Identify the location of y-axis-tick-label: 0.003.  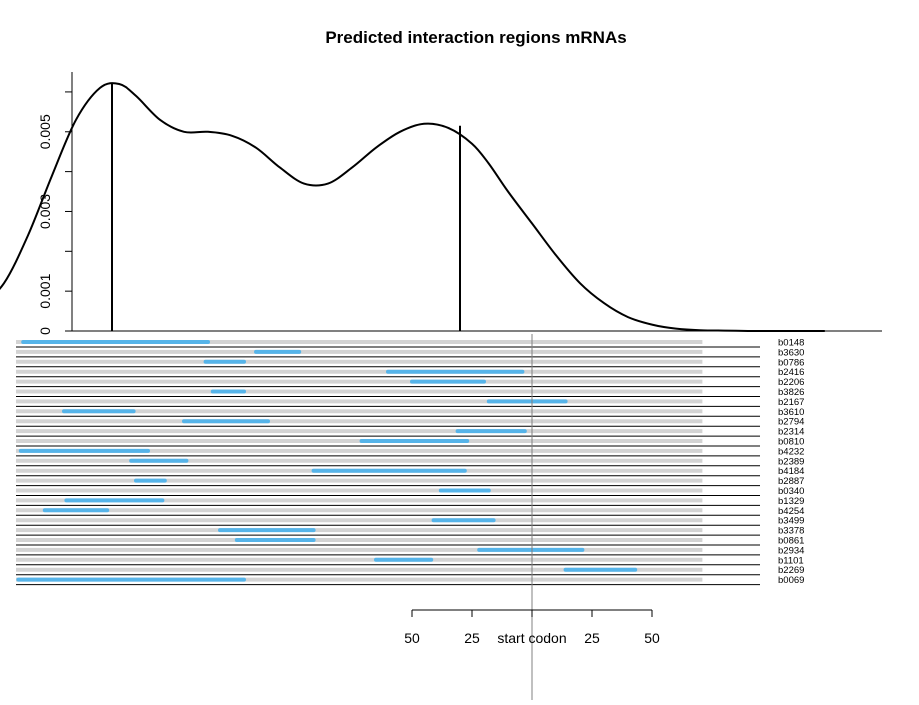
(45, 211).